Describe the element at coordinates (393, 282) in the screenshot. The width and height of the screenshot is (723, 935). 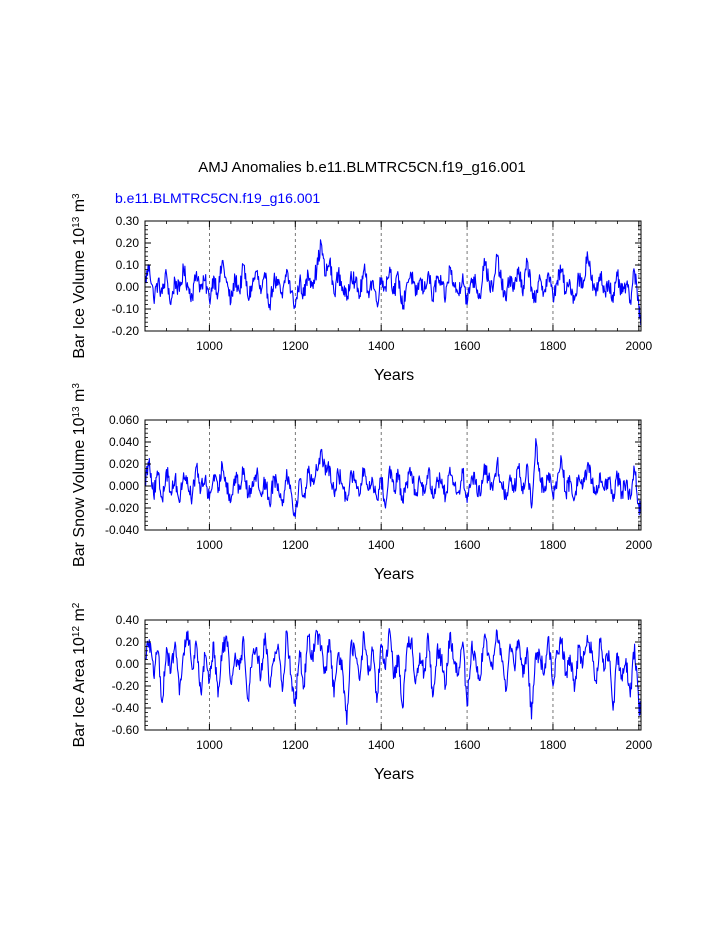
I see `series-line` at that location.